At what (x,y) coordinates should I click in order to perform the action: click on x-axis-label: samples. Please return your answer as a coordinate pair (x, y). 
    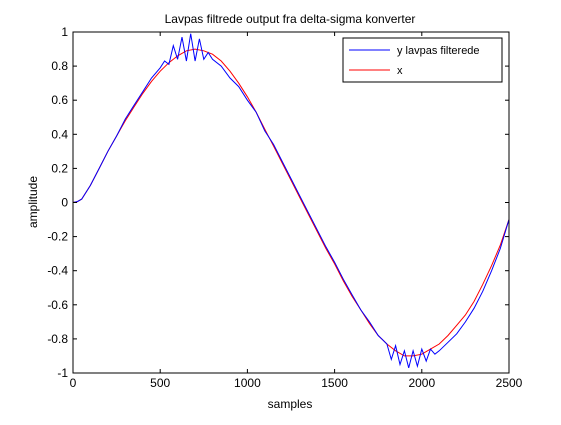
    Looking at the image, I should click on (290, 404).